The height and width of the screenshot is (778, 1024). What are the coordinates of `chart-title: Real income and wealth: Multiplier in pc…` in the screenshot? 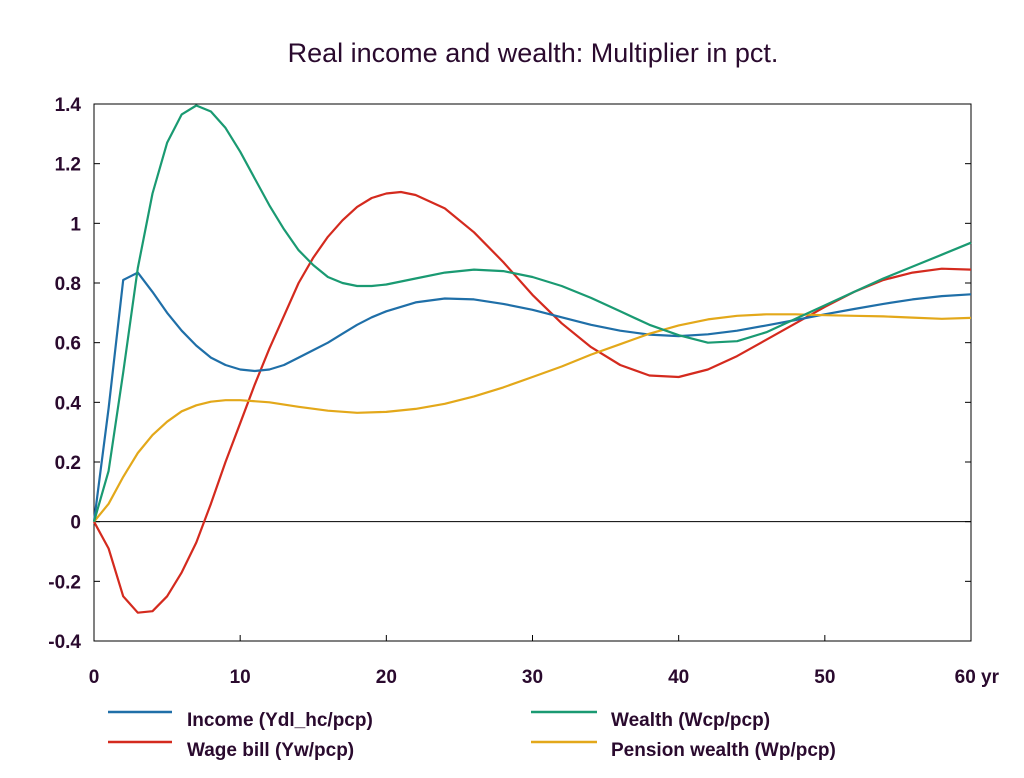 It's located at (533, 53).